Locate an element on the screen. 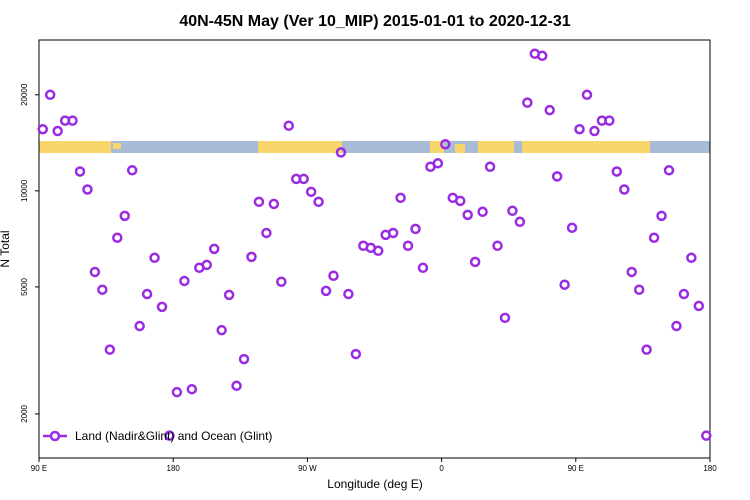  legend-marker is located at coordinates (55, 436).